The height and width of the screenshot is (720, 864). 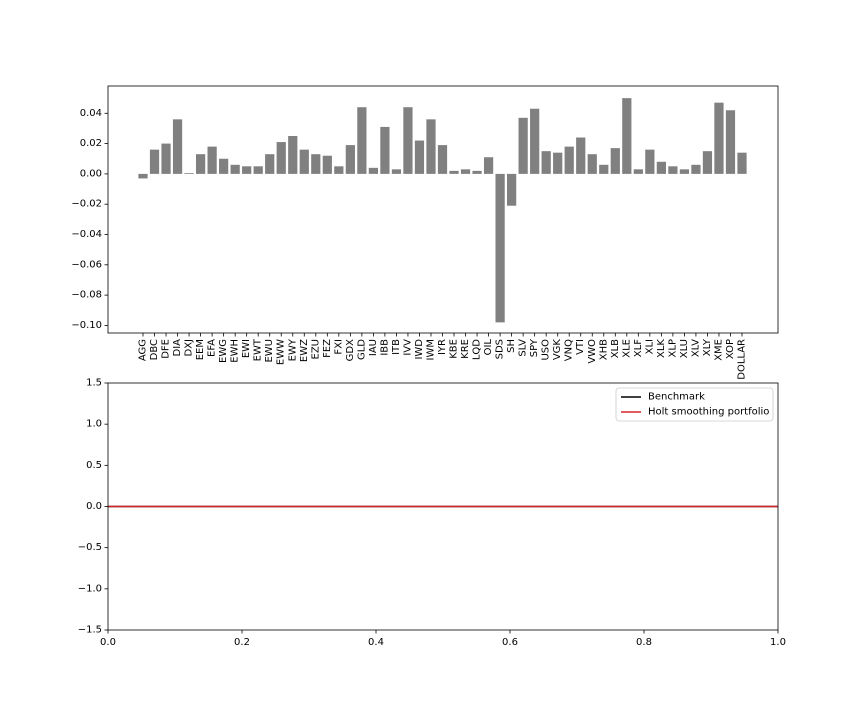 I want to click on y-tick-label: −1.5, so click(x=90, y=630).